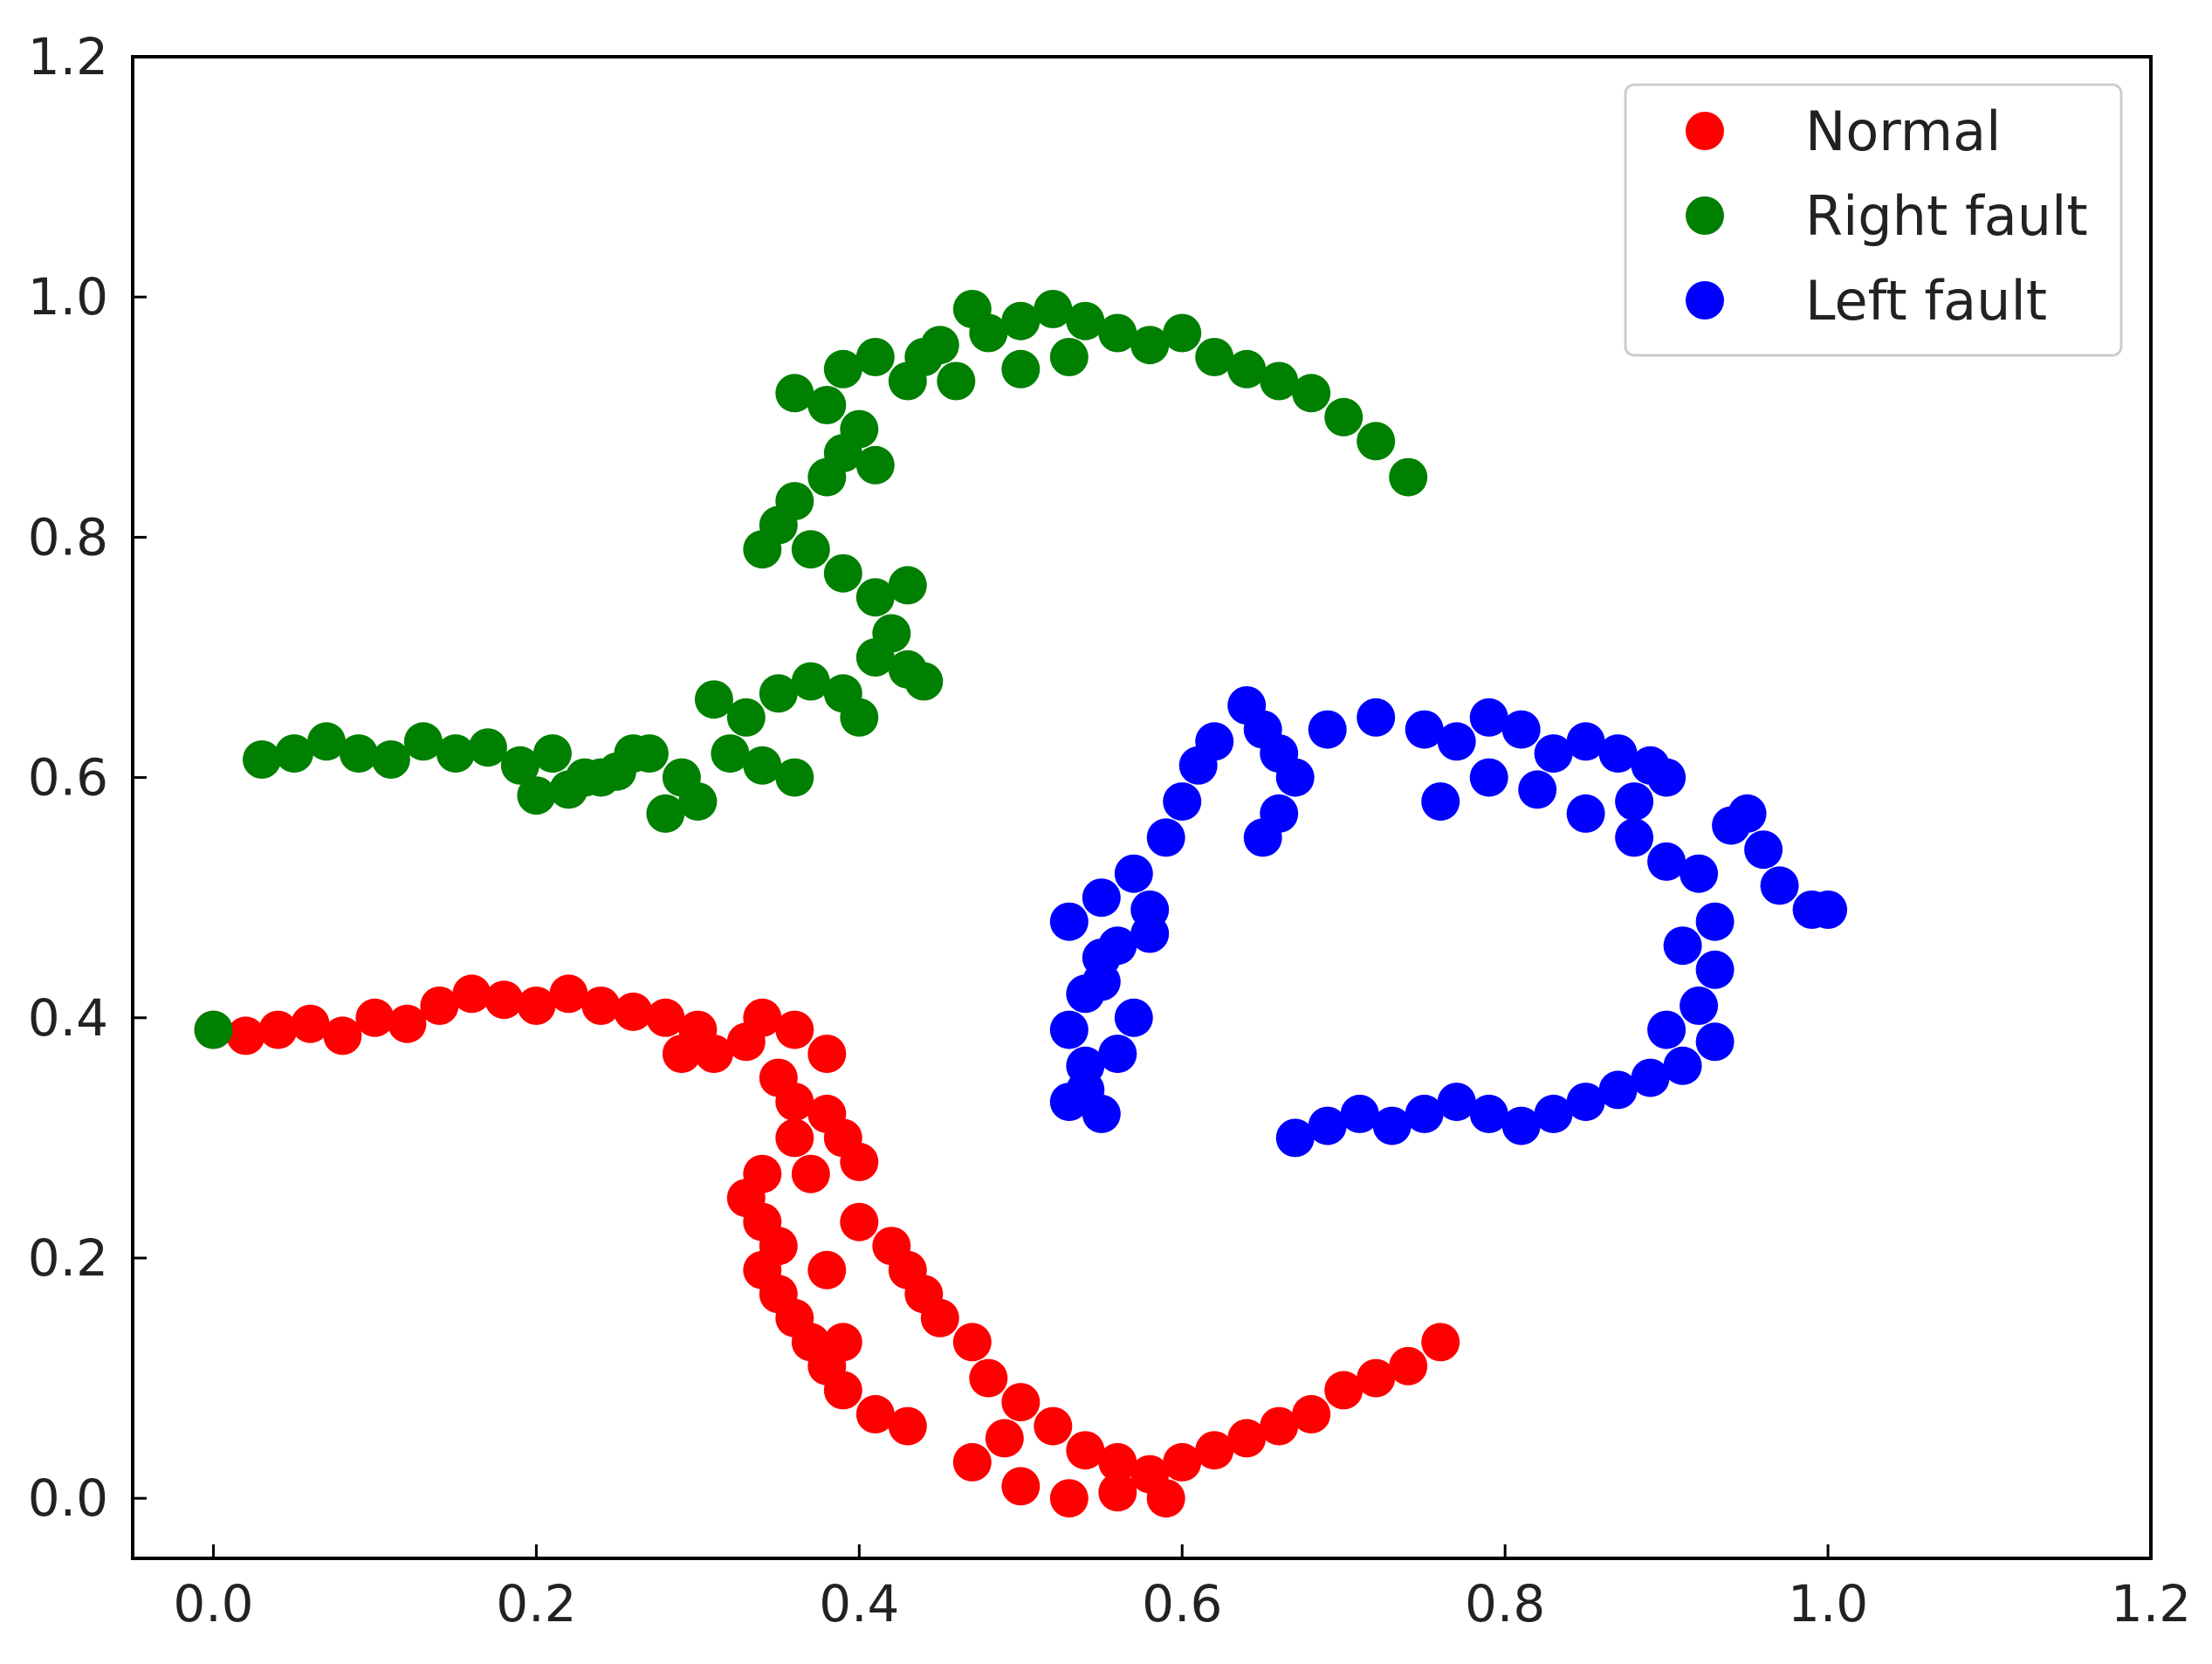  Describe the element at coordinates (1947, 216) in the screenshot. I see `legend-label: Right fault` at that location.